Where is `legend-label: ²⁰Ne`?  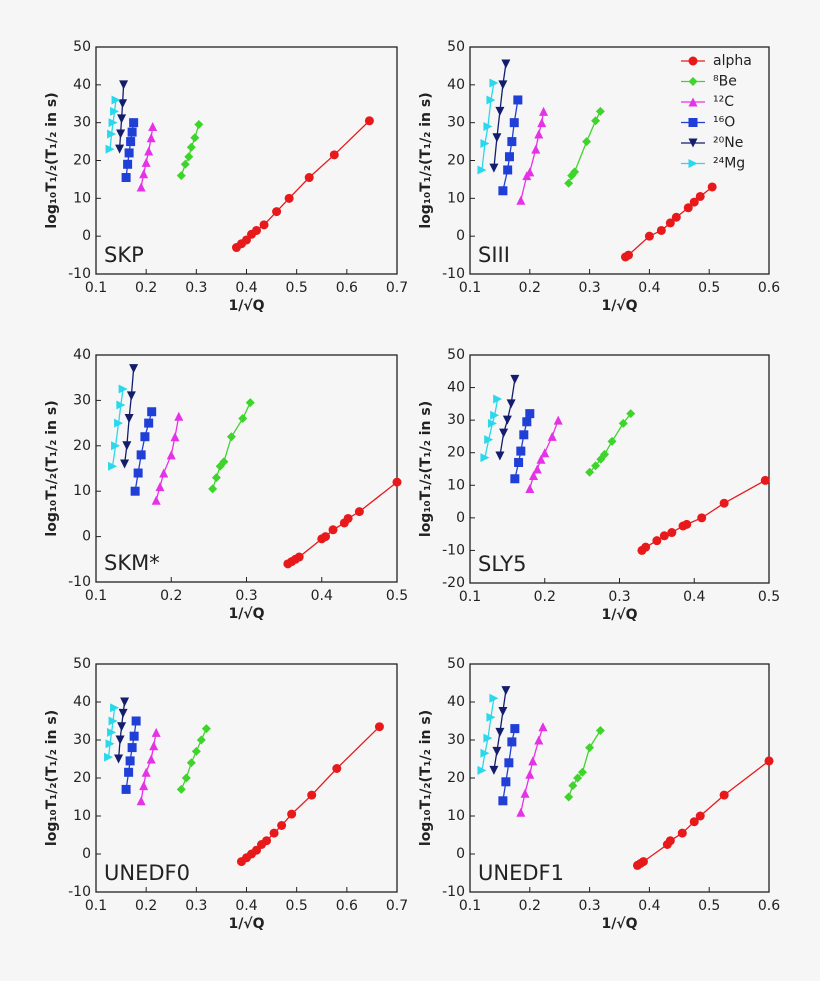
legend-label: ²⁰Ne is located at coordinates (728, 143).